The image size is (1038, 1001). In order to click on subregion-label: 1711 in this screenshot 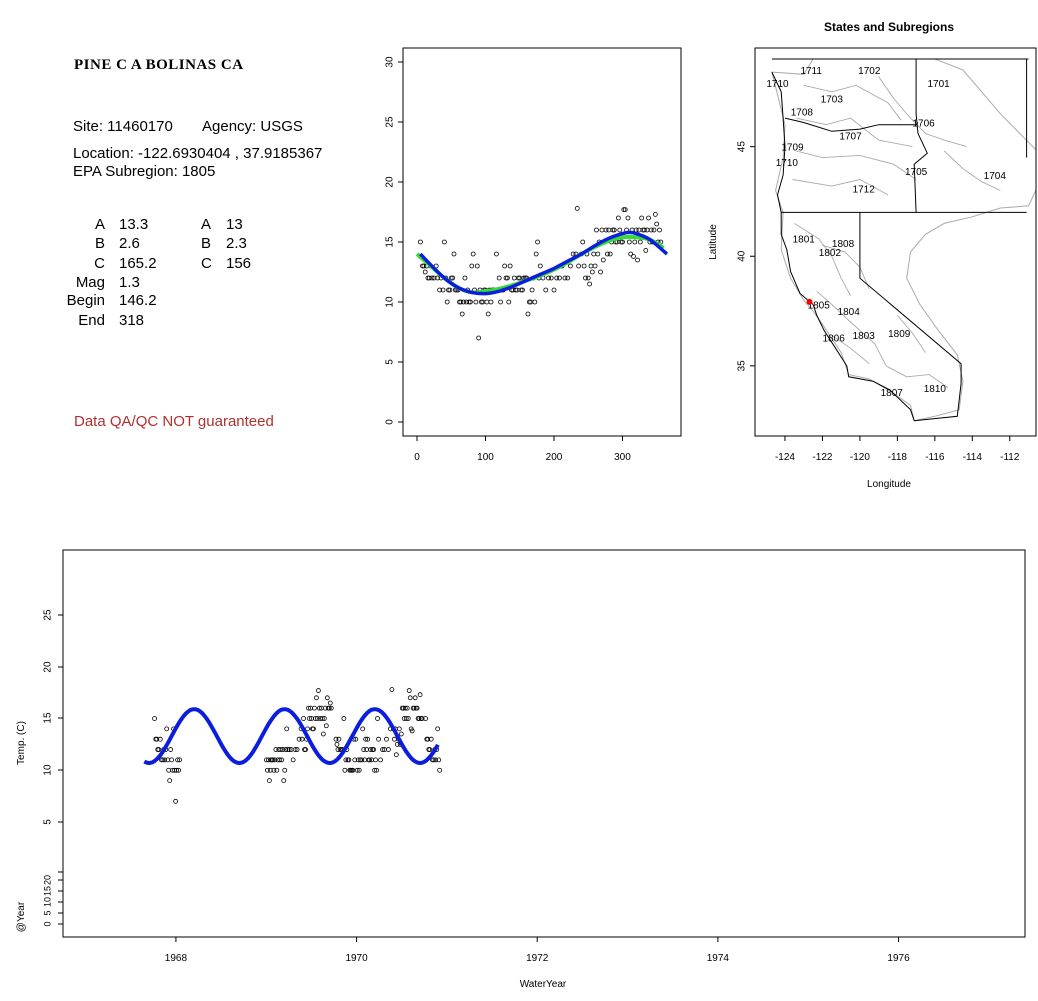, I will do `click(811, 71)`.